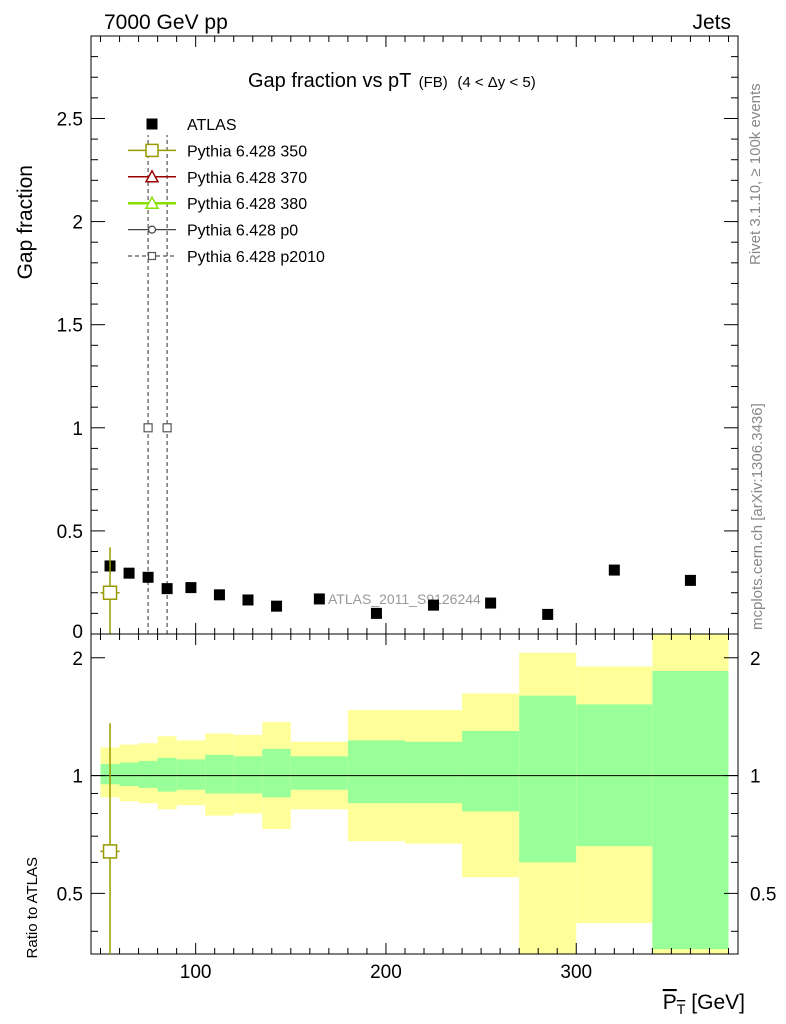 The image size is (786, 1024). Describe the element at coordinates (77, 632) in the screenshot. I see `y-tick-label-zero: 0` at that location.